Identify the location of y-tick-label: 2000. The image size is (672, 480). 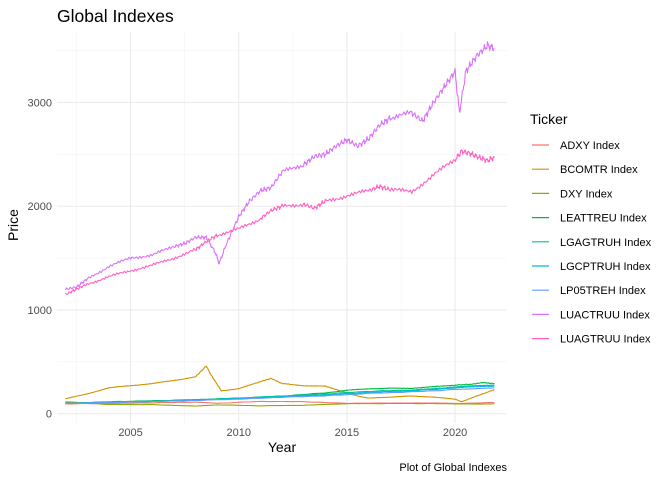
(40, 207).